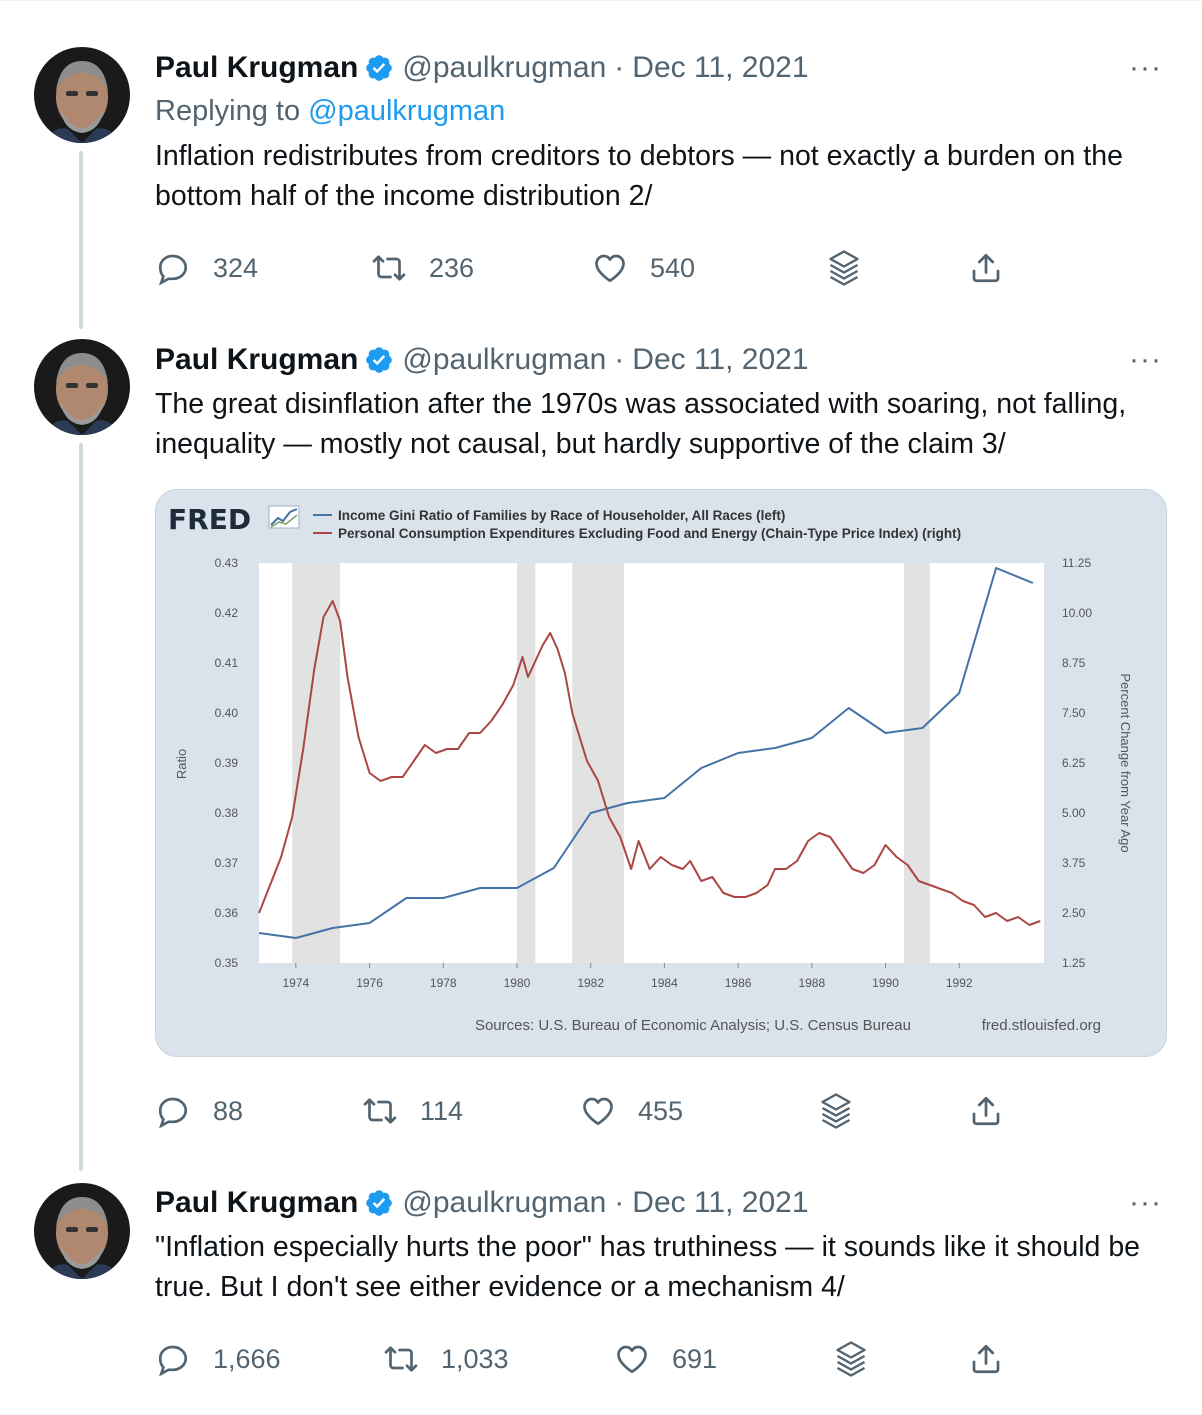 This screenshot has height=1415, width=1202. Describe the element at coordinates (227, 913) in the screenshot. I see `left-tick-label: 0.36` at that location.